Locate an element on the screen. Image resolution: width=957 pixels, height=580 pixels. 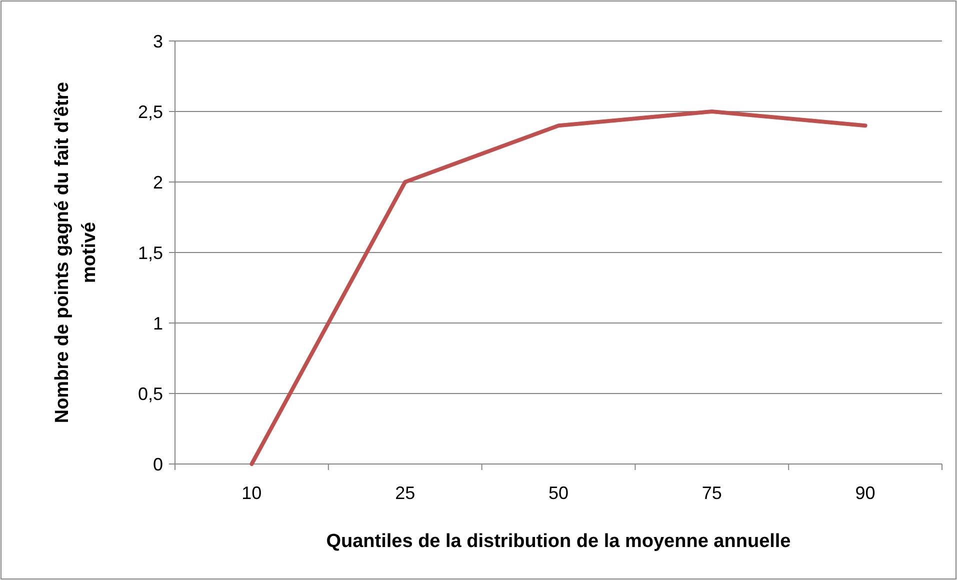
x-tick-label: 25 is located at coordinates (405, 493).